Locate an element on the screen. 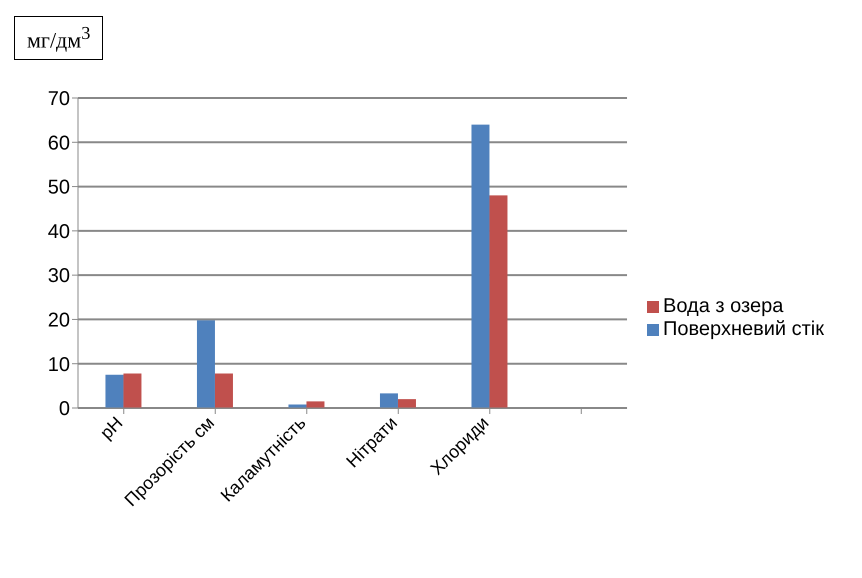  legend-label: Поверхневий стік is located at coordinates (743, 329).